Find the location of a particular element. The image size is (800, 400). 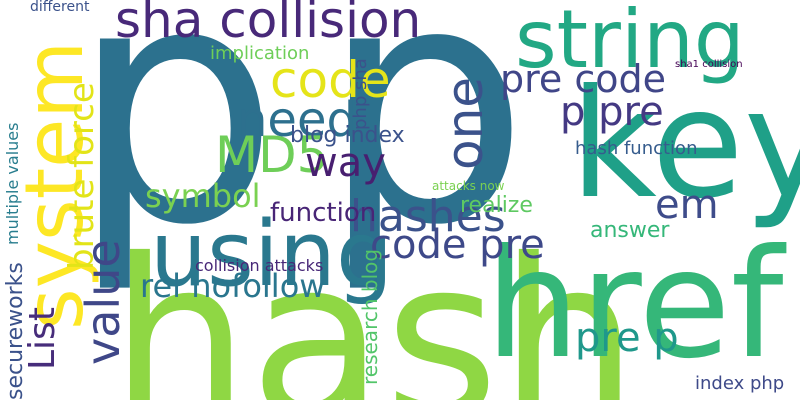

cloud-word: List is located at coordinates (42, 338).